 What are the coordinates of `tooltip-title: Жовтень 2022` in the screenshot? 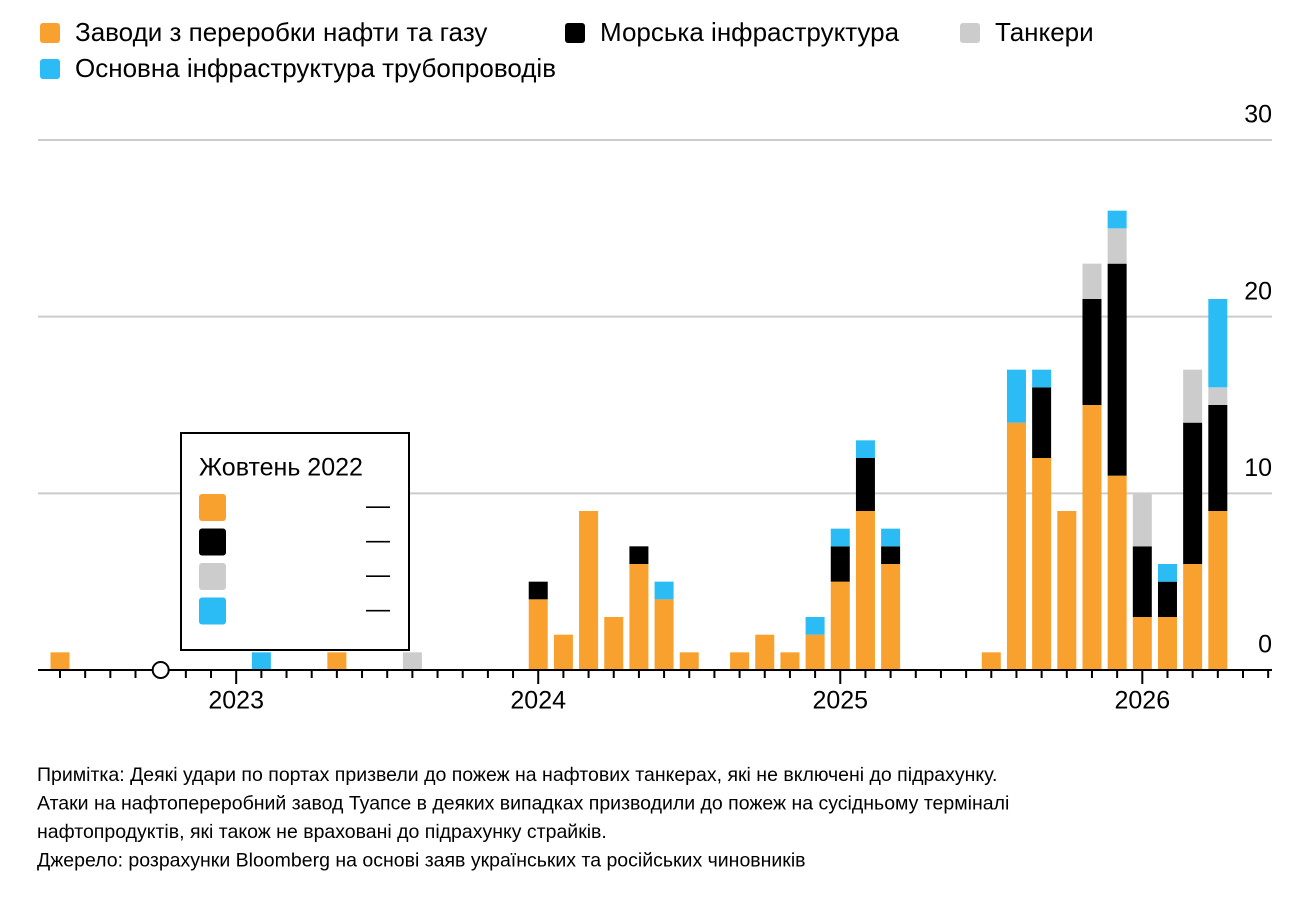 It's located at (281, 468).